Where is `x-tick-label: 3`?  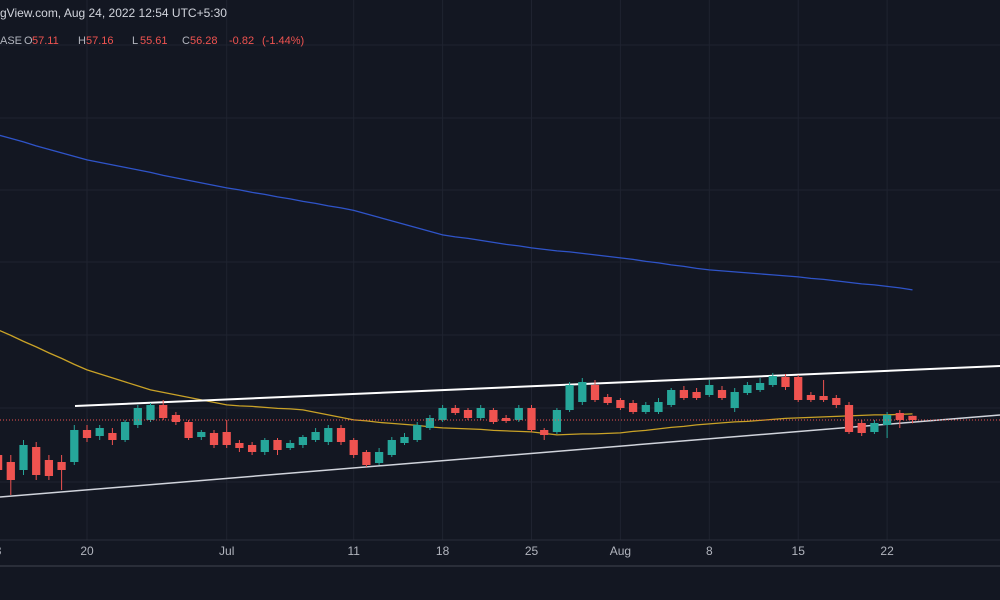
x-tick-label: 3 is located at coordinates (1, 551).